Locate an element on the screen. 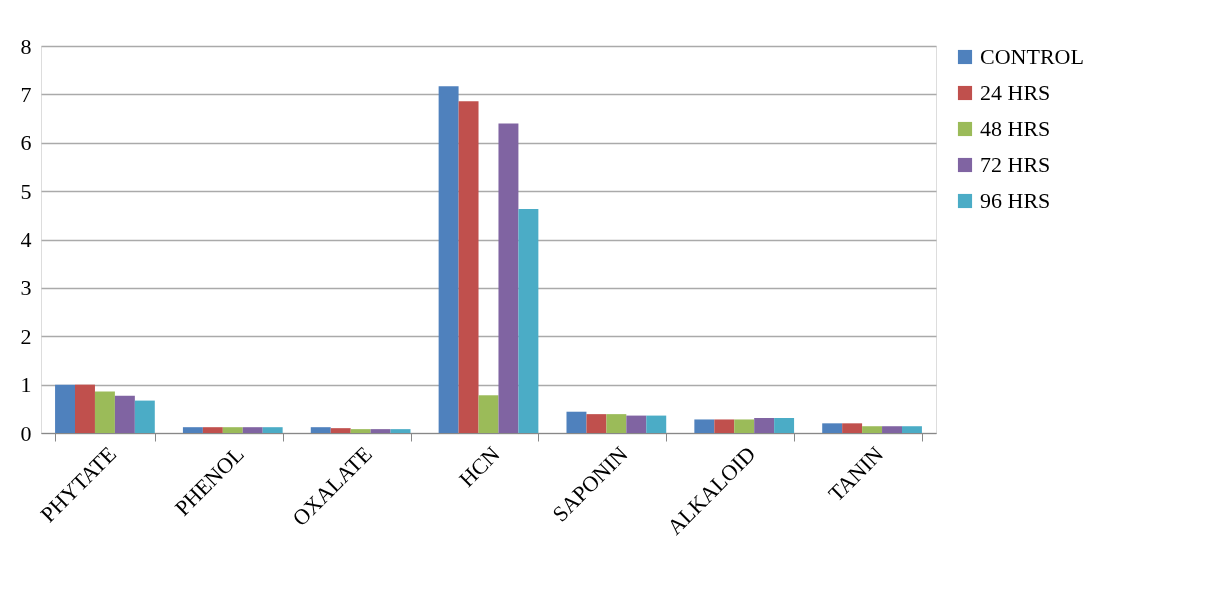 The width and height of the screenshot is (1207, 616). y-tick-label: 4 is located at coordinates (26, 239).